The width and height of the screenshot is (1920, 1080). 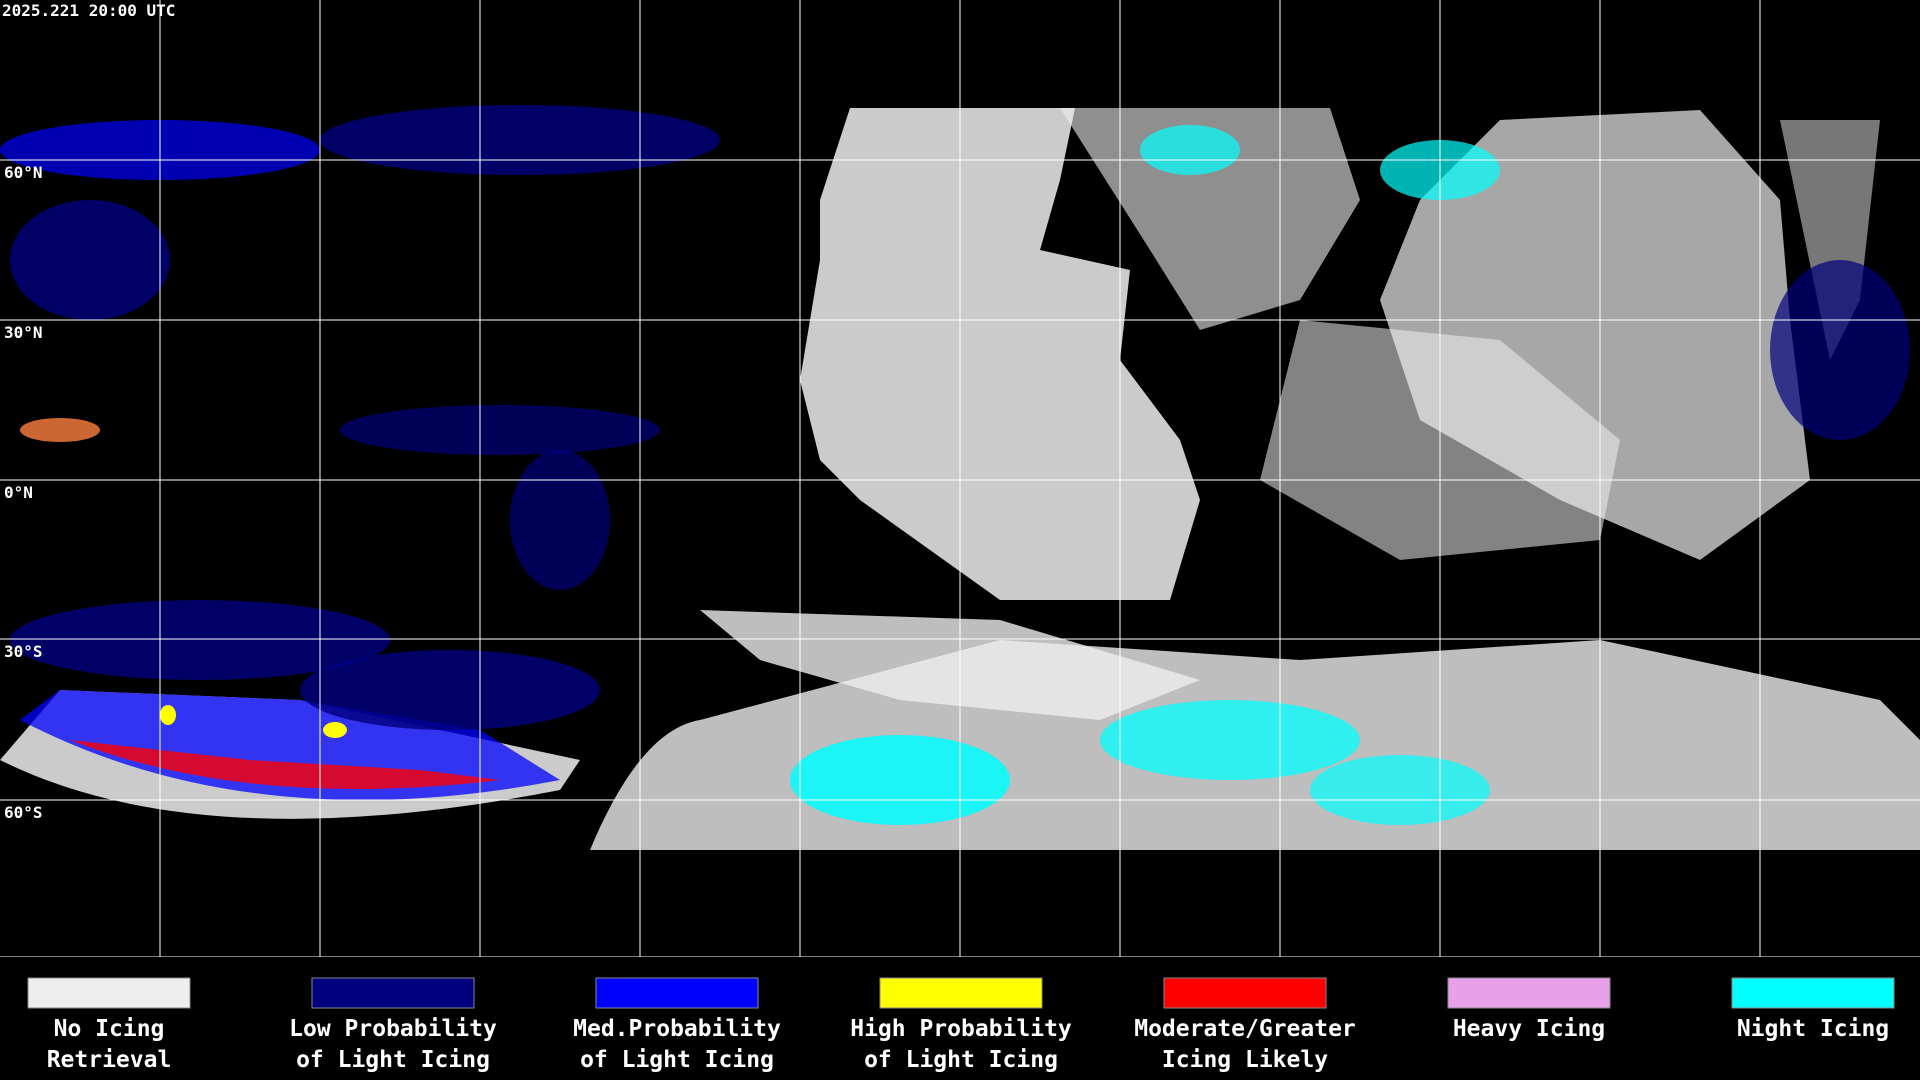 What do you see at coordinates (677, 1029) in the screenshot?
I see `legend-label: Med.Probability` at bounding box center [677, 1029].